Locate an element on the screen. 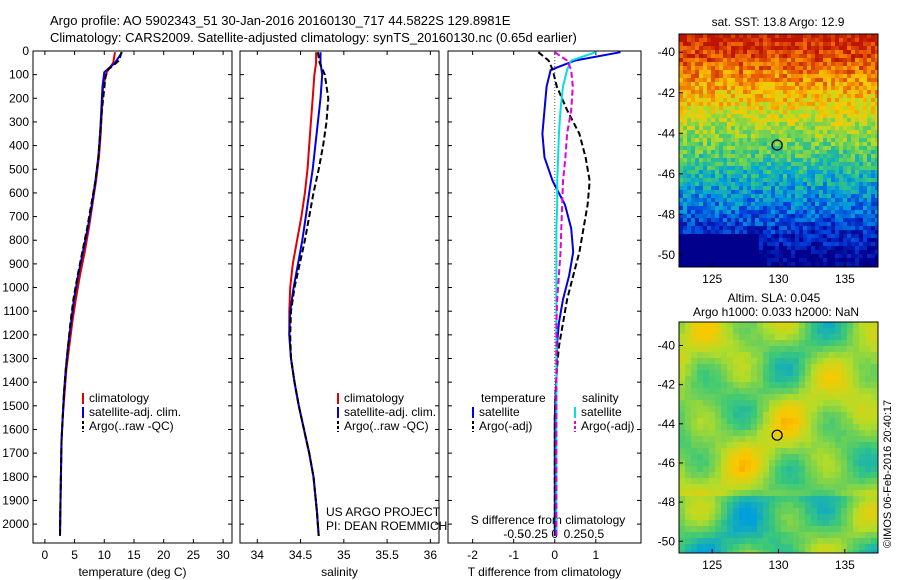 The image size is (900, 580). depth-tick-label: 700 is located at coordinates (19, 217).